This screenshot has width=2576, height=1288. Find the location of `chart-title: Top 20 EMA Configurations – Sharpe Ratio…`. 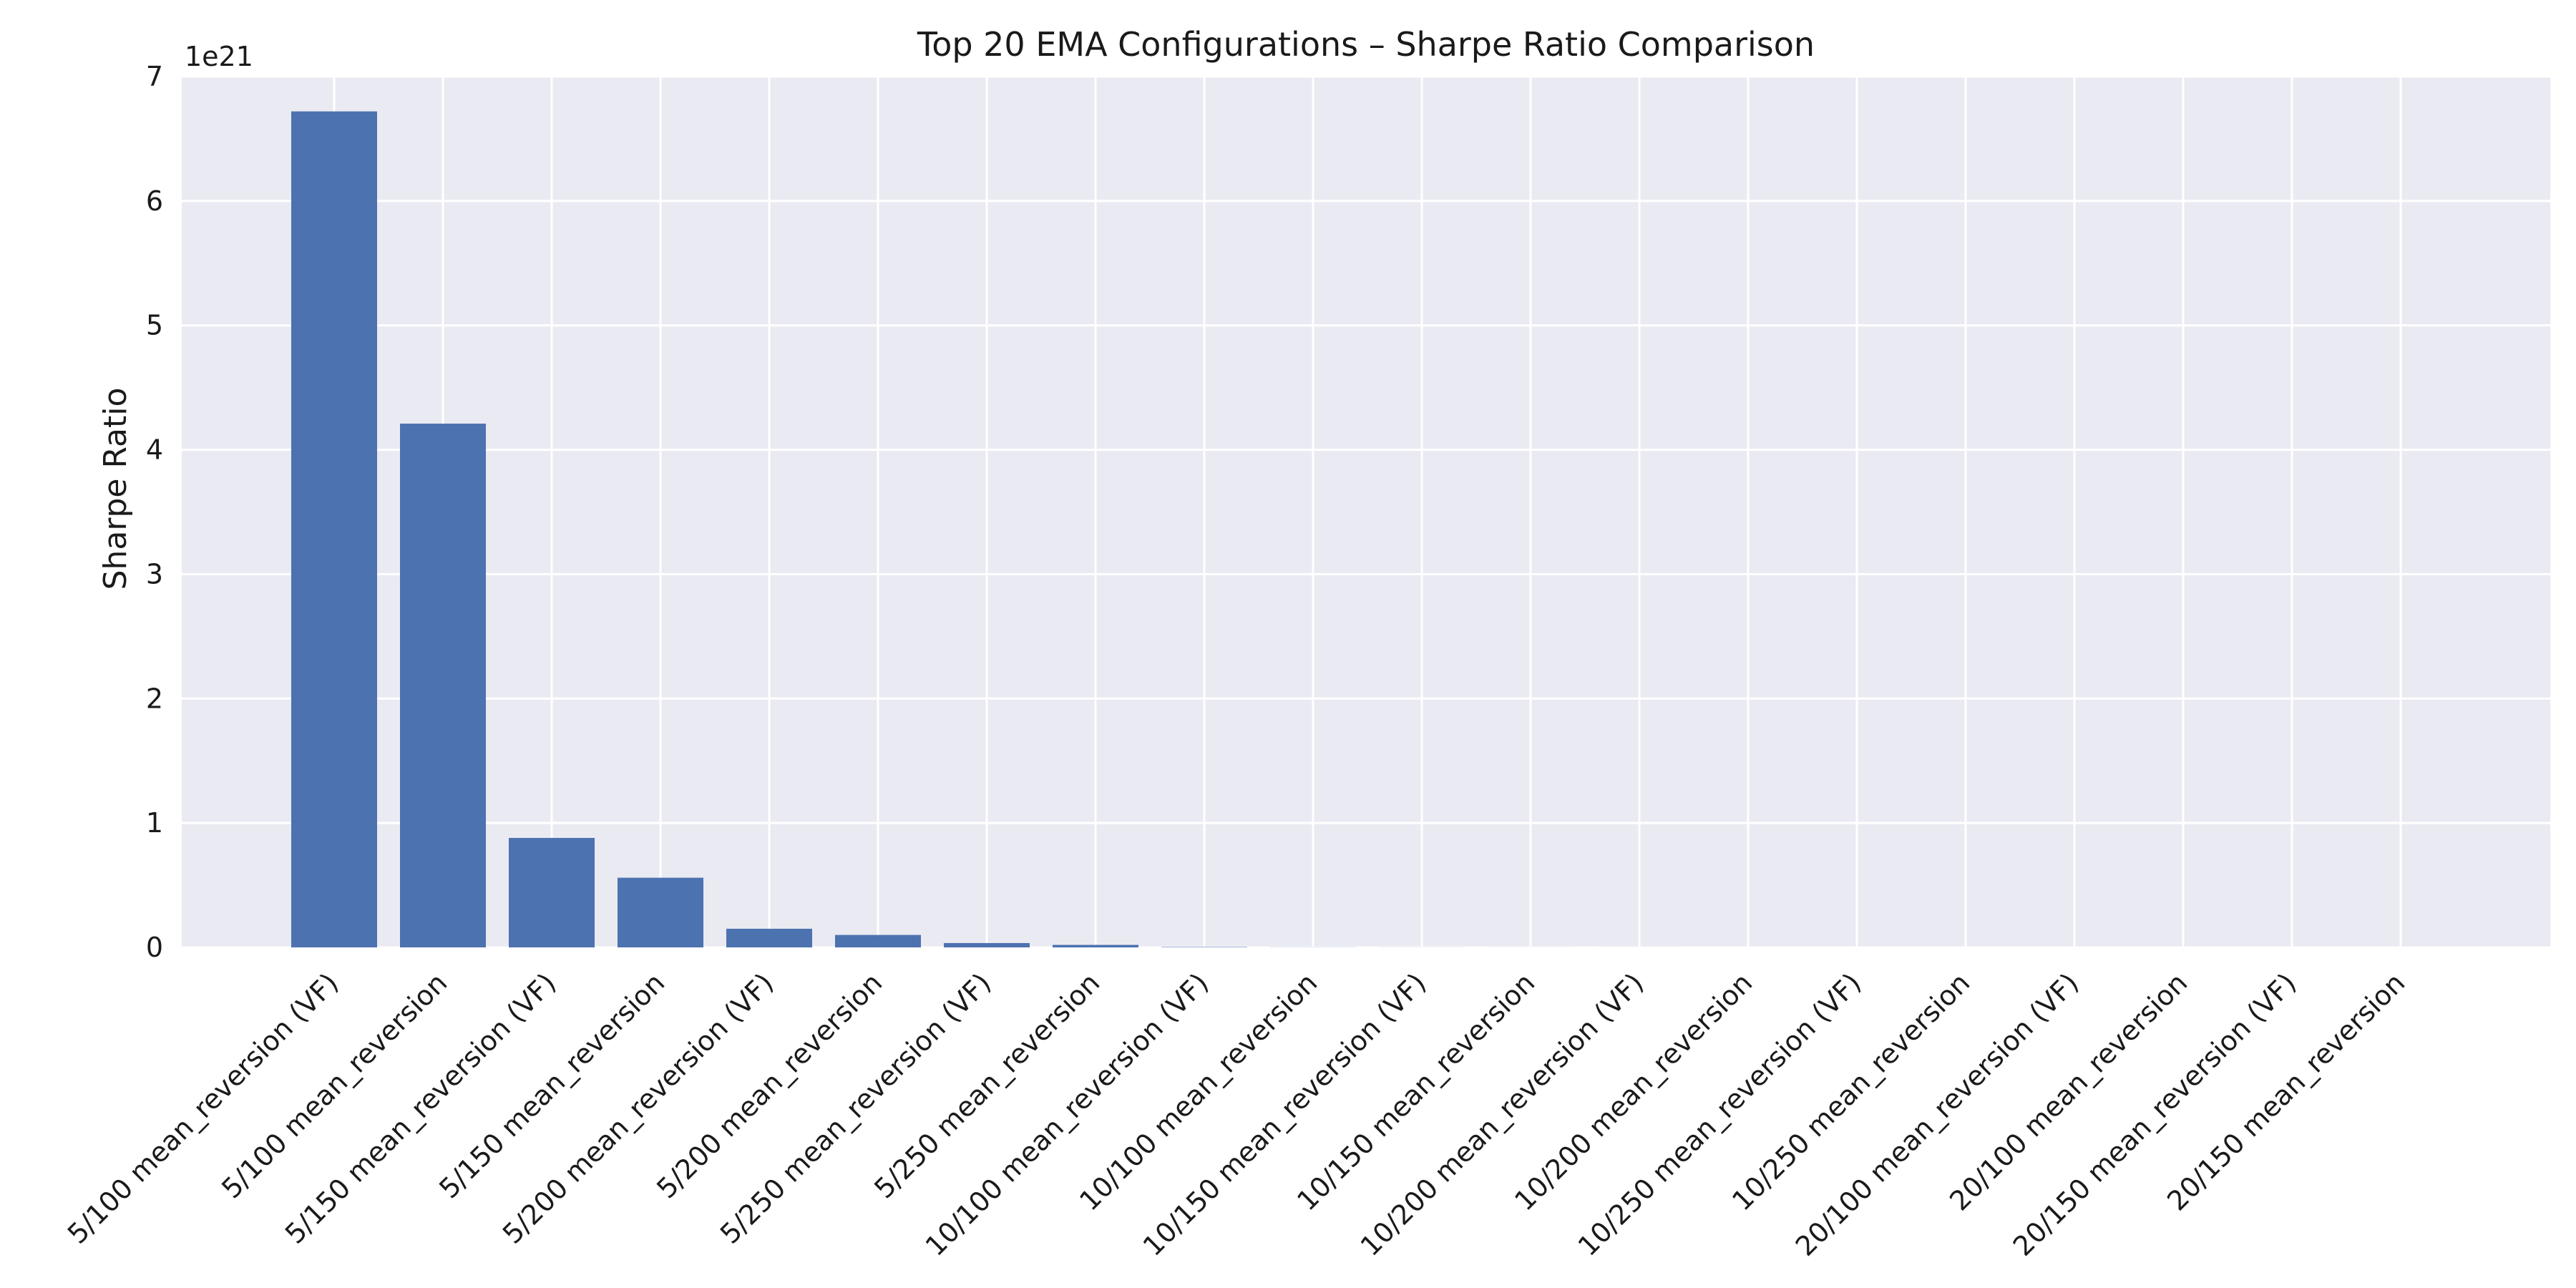

chart-title: Top 20 EMA Configurations – Sharpe Ratio… is located at coordinates (1366, 44).